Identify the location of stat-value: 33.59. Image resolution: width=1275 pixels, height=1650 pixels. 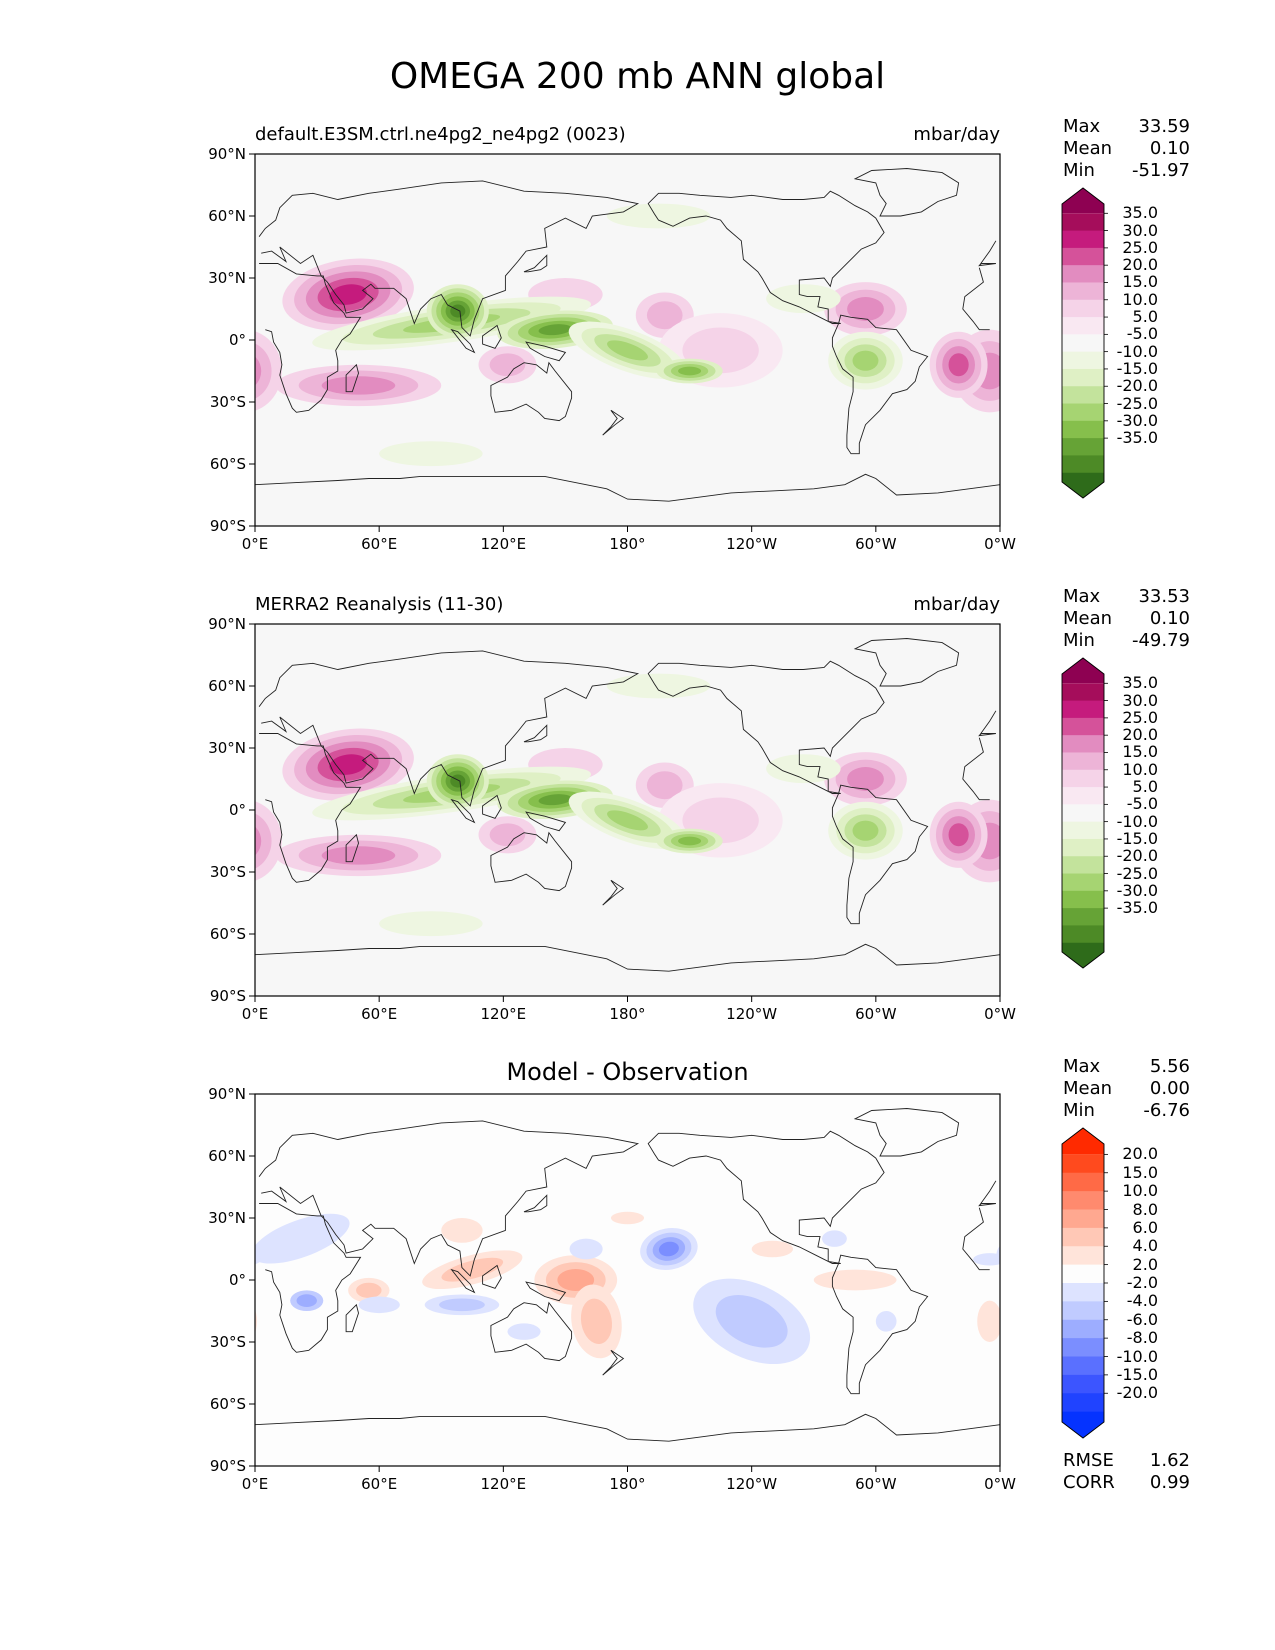
(1164, 126).